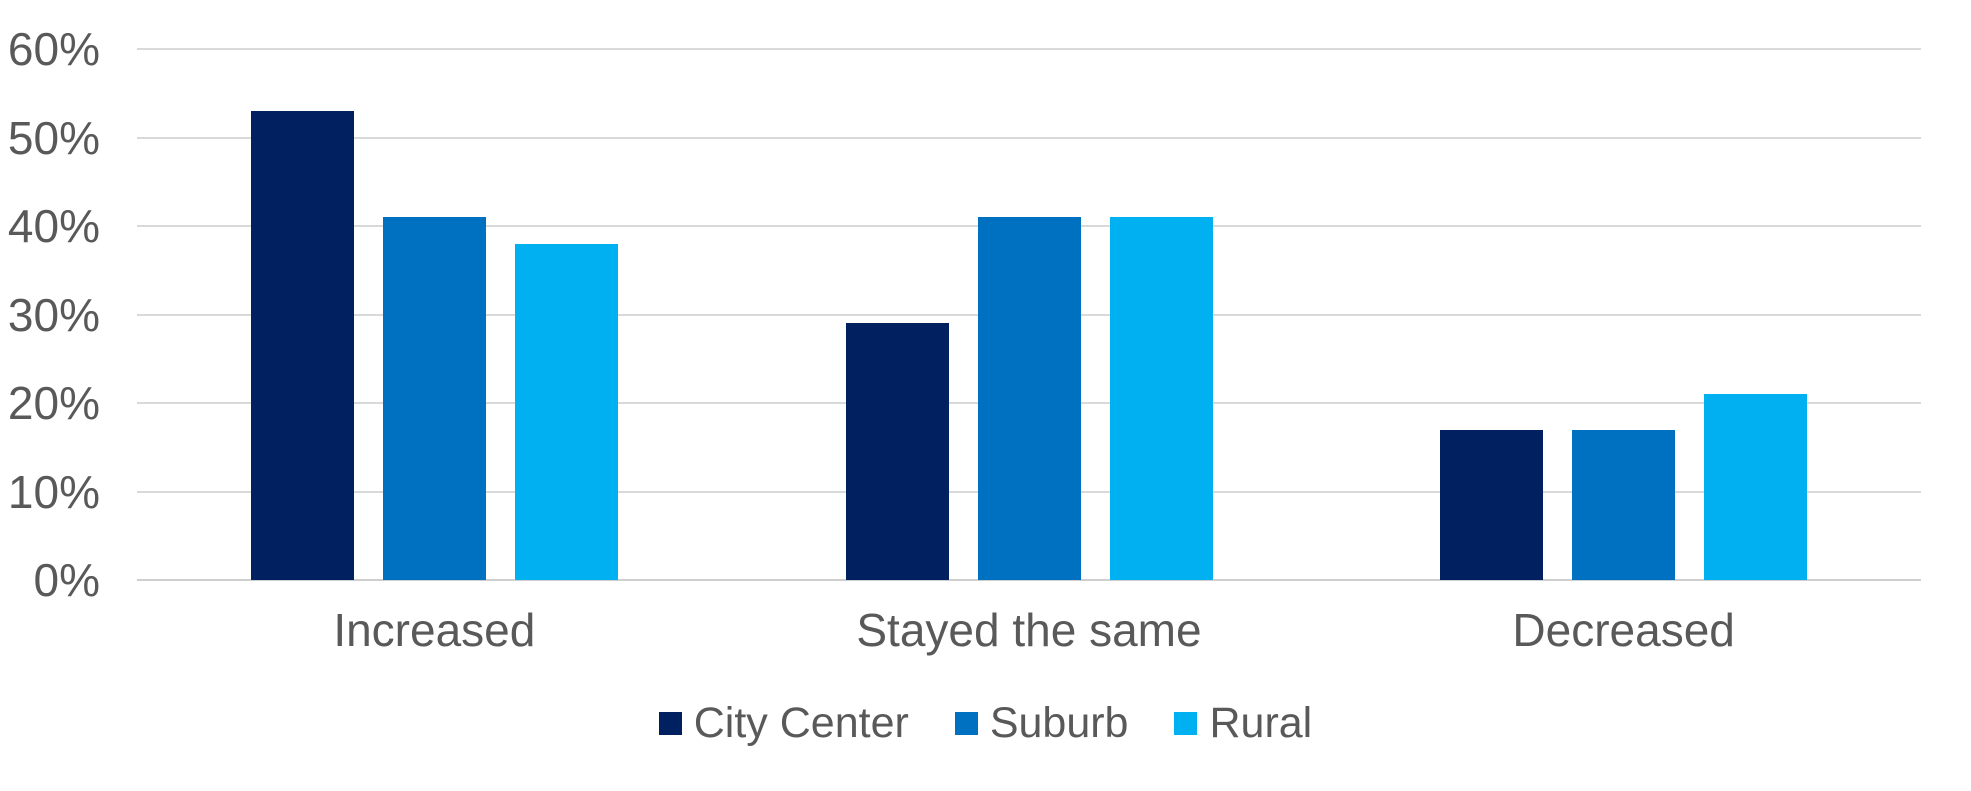 The height and width of the screenshot is (791, 1971). What do you see at coordinates (66, 580) in the screenshot?
I see `y-axis-tick-0pct: 0%` at bounding box center [66, 580].